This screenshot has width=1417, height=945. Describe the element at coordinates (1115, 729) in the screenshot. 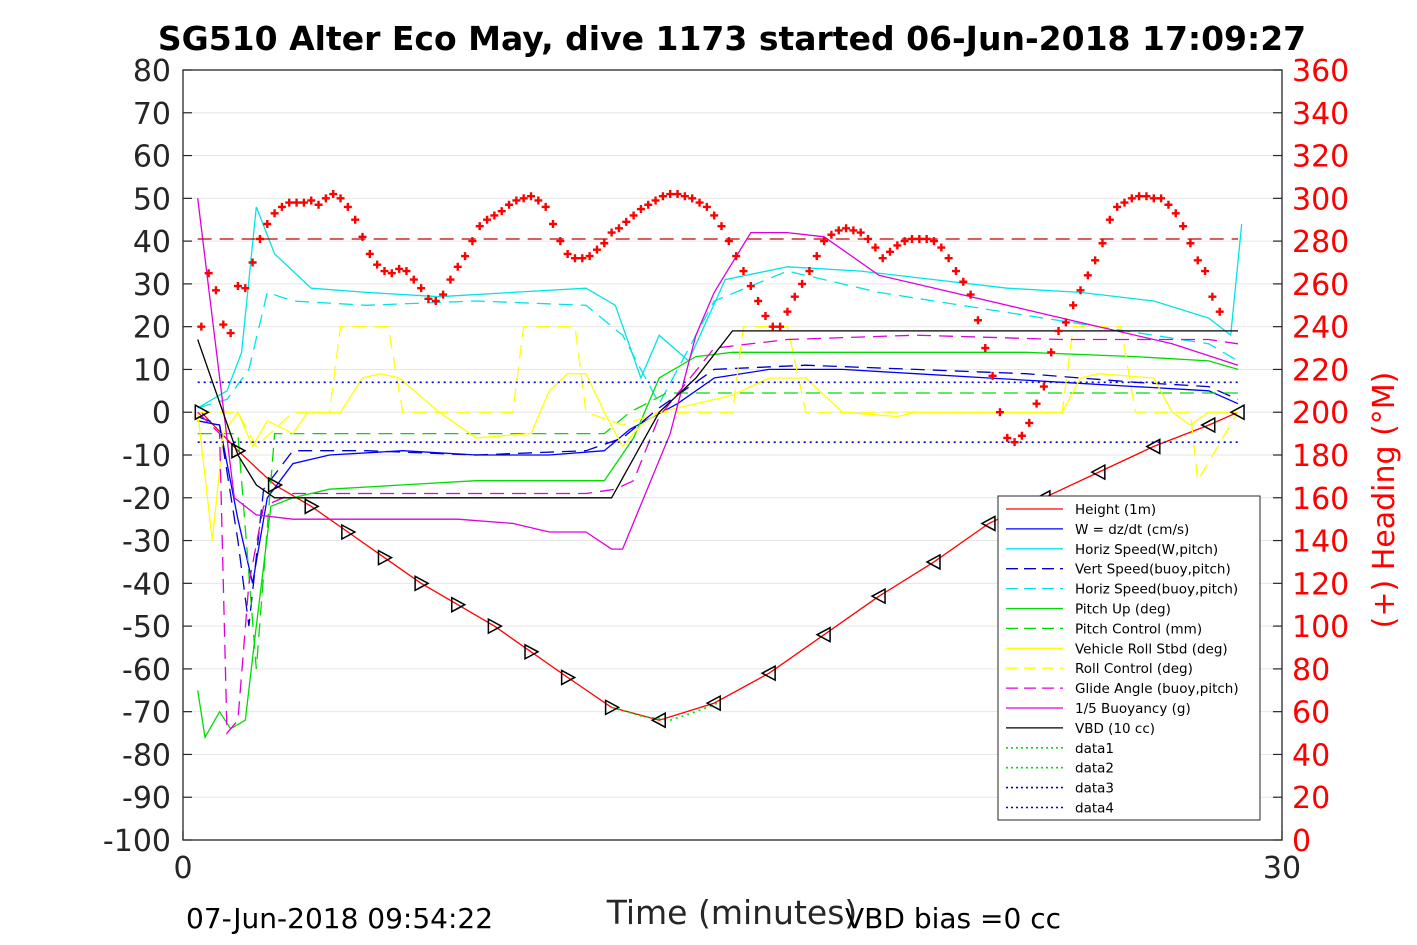

I see `legend-label-11: VBD (10 cc)` at that location.